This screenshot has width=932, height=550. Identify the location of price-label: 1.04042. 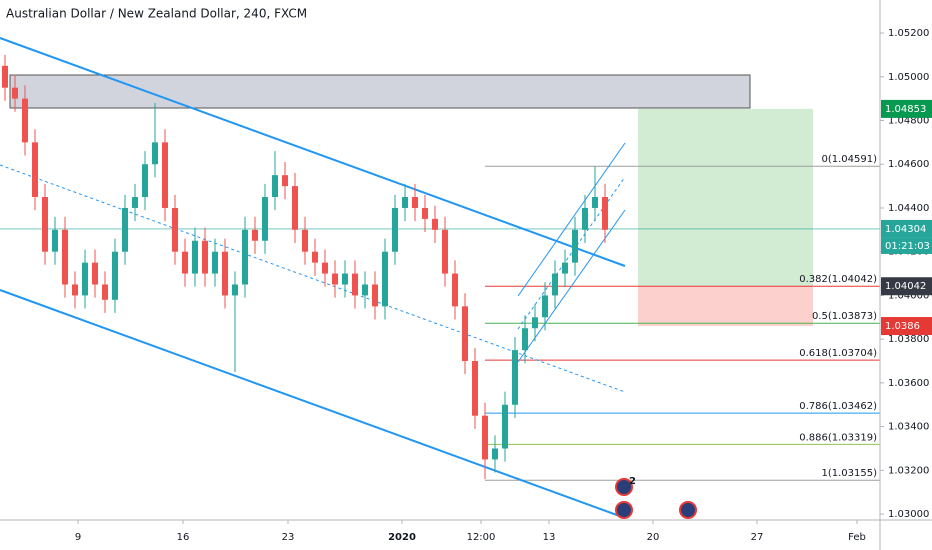
(905, 286).